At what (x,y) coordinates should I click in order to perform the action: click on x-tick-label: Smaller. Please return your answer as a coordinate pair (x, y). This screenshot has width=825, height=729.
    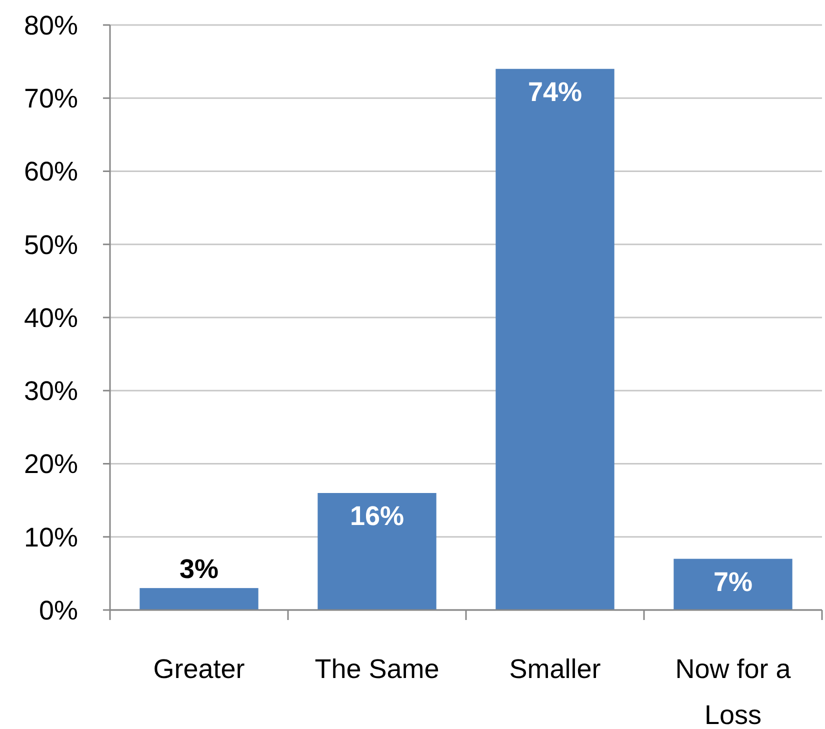
    Looking at the image, I should click on (555, 669).